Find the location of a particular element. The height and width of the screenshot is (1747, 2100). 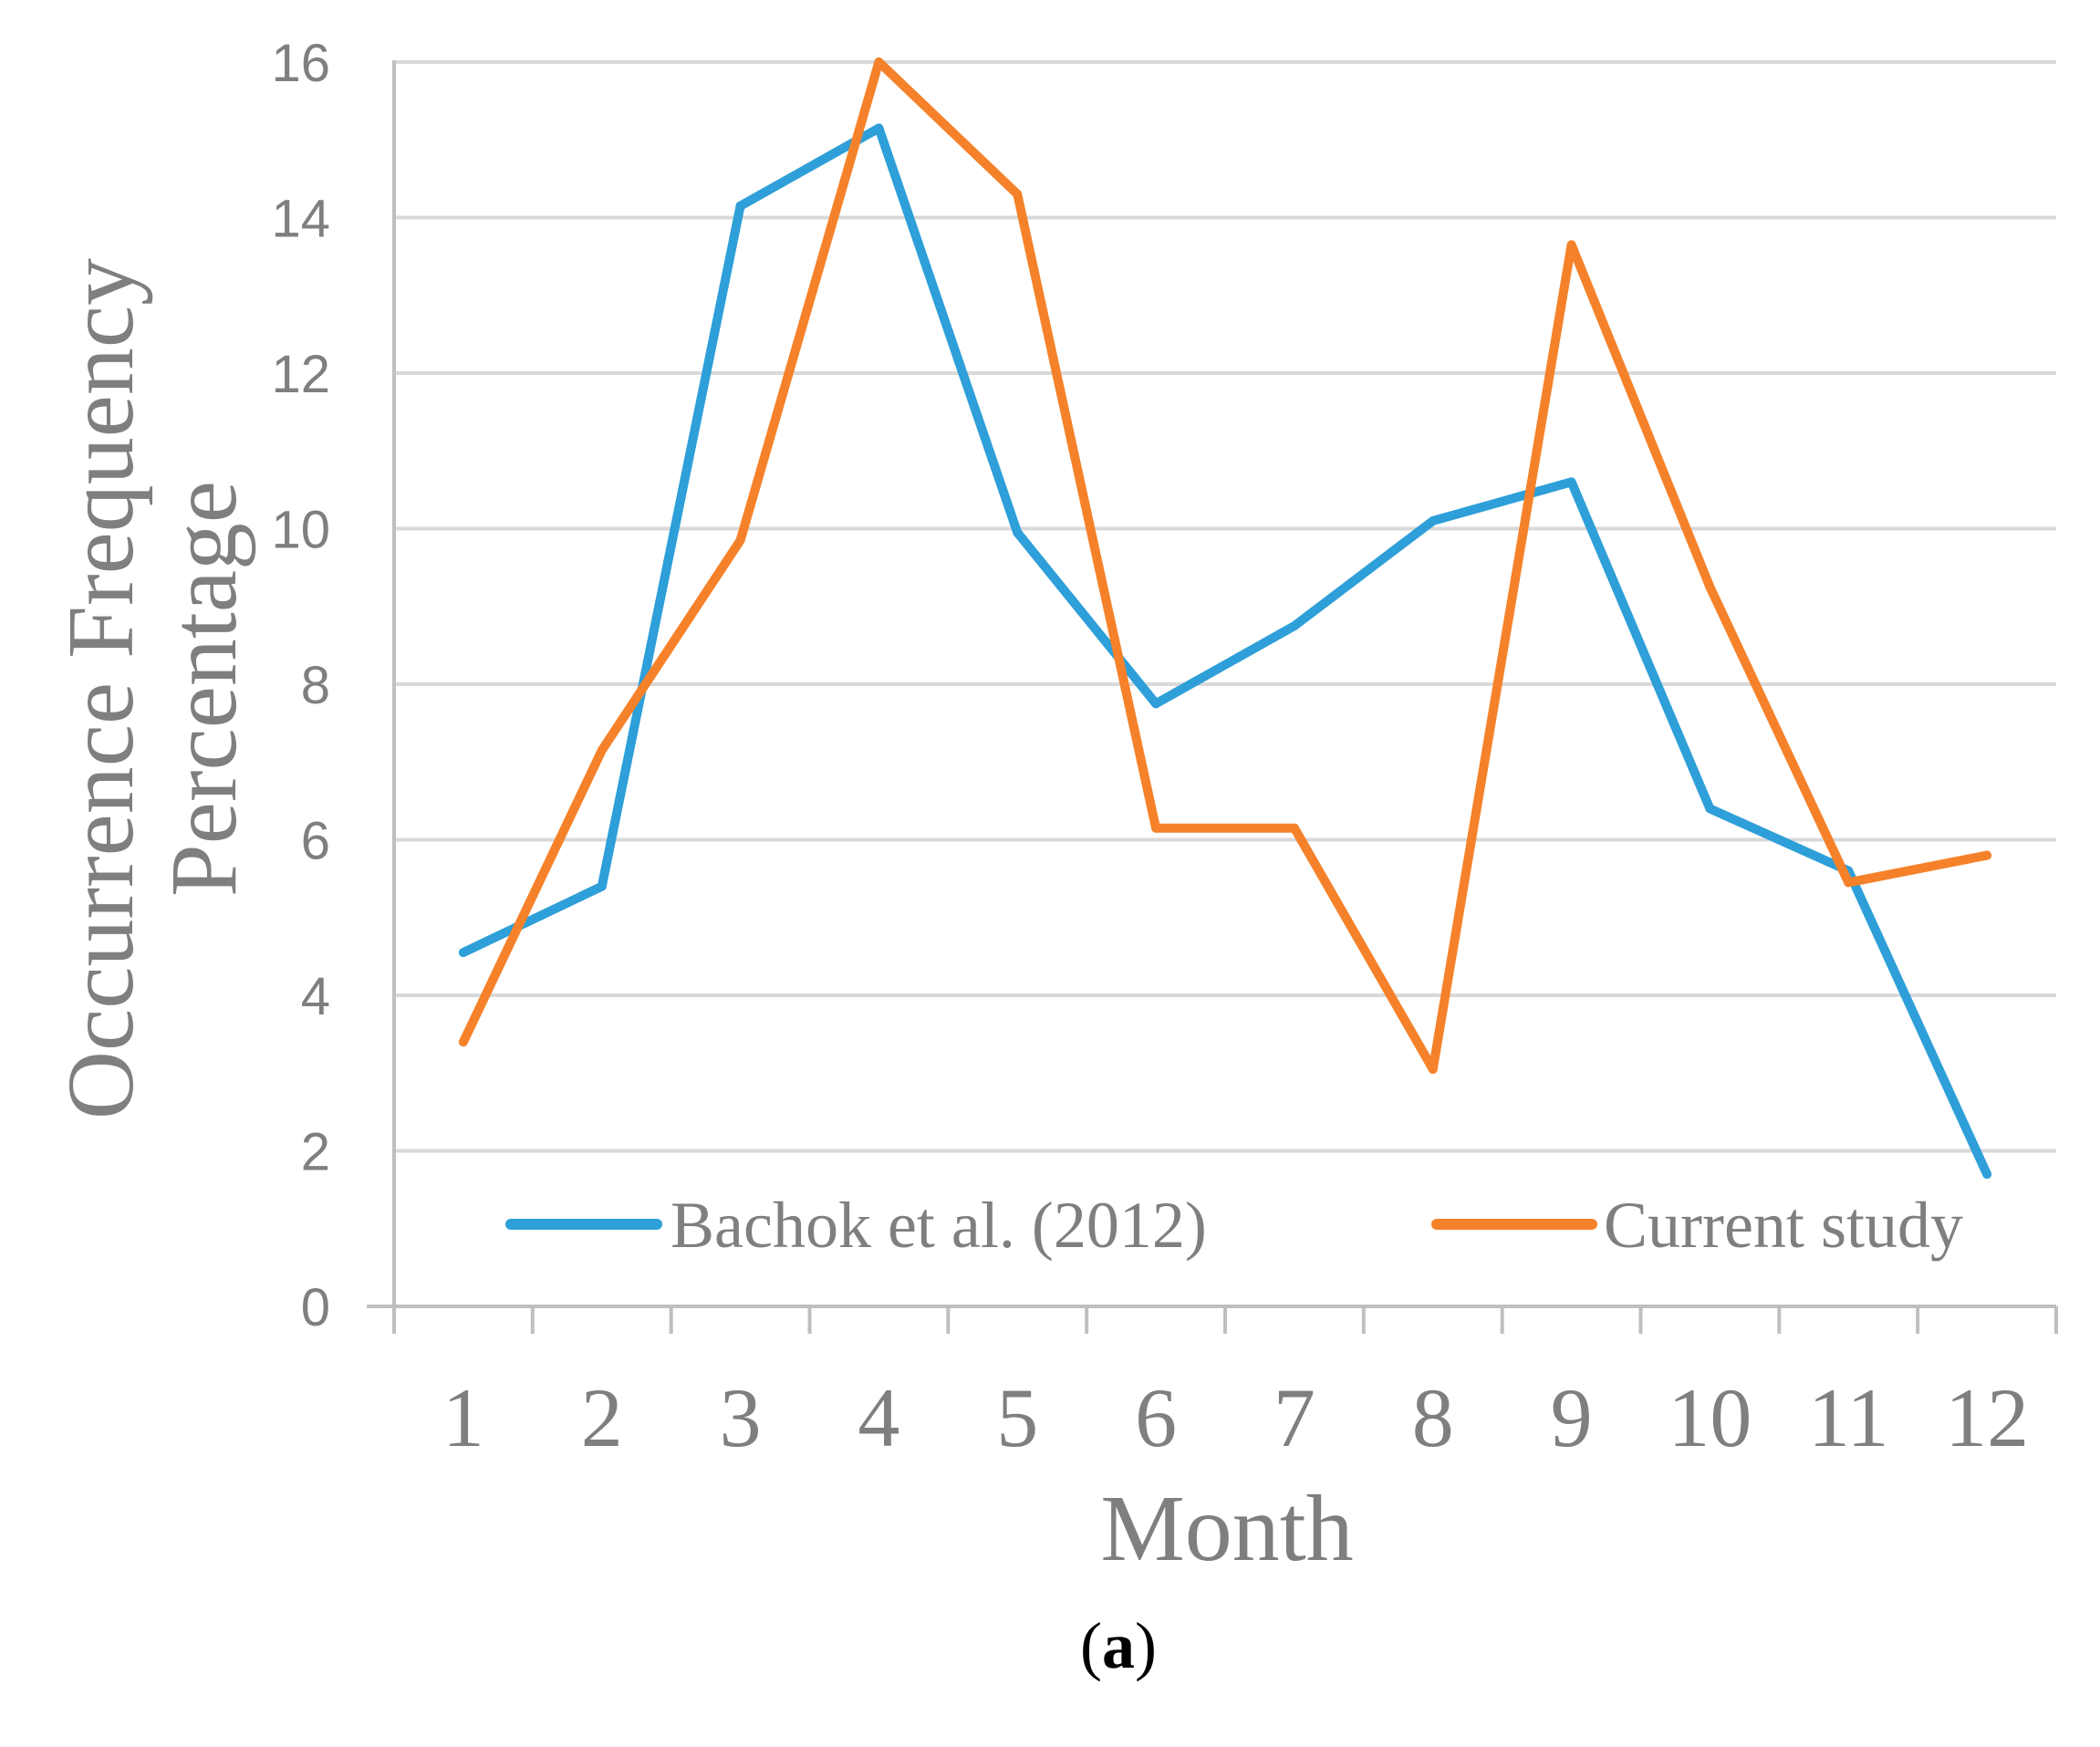

data-point-s0-m1 is located at coordinates (463, 953).